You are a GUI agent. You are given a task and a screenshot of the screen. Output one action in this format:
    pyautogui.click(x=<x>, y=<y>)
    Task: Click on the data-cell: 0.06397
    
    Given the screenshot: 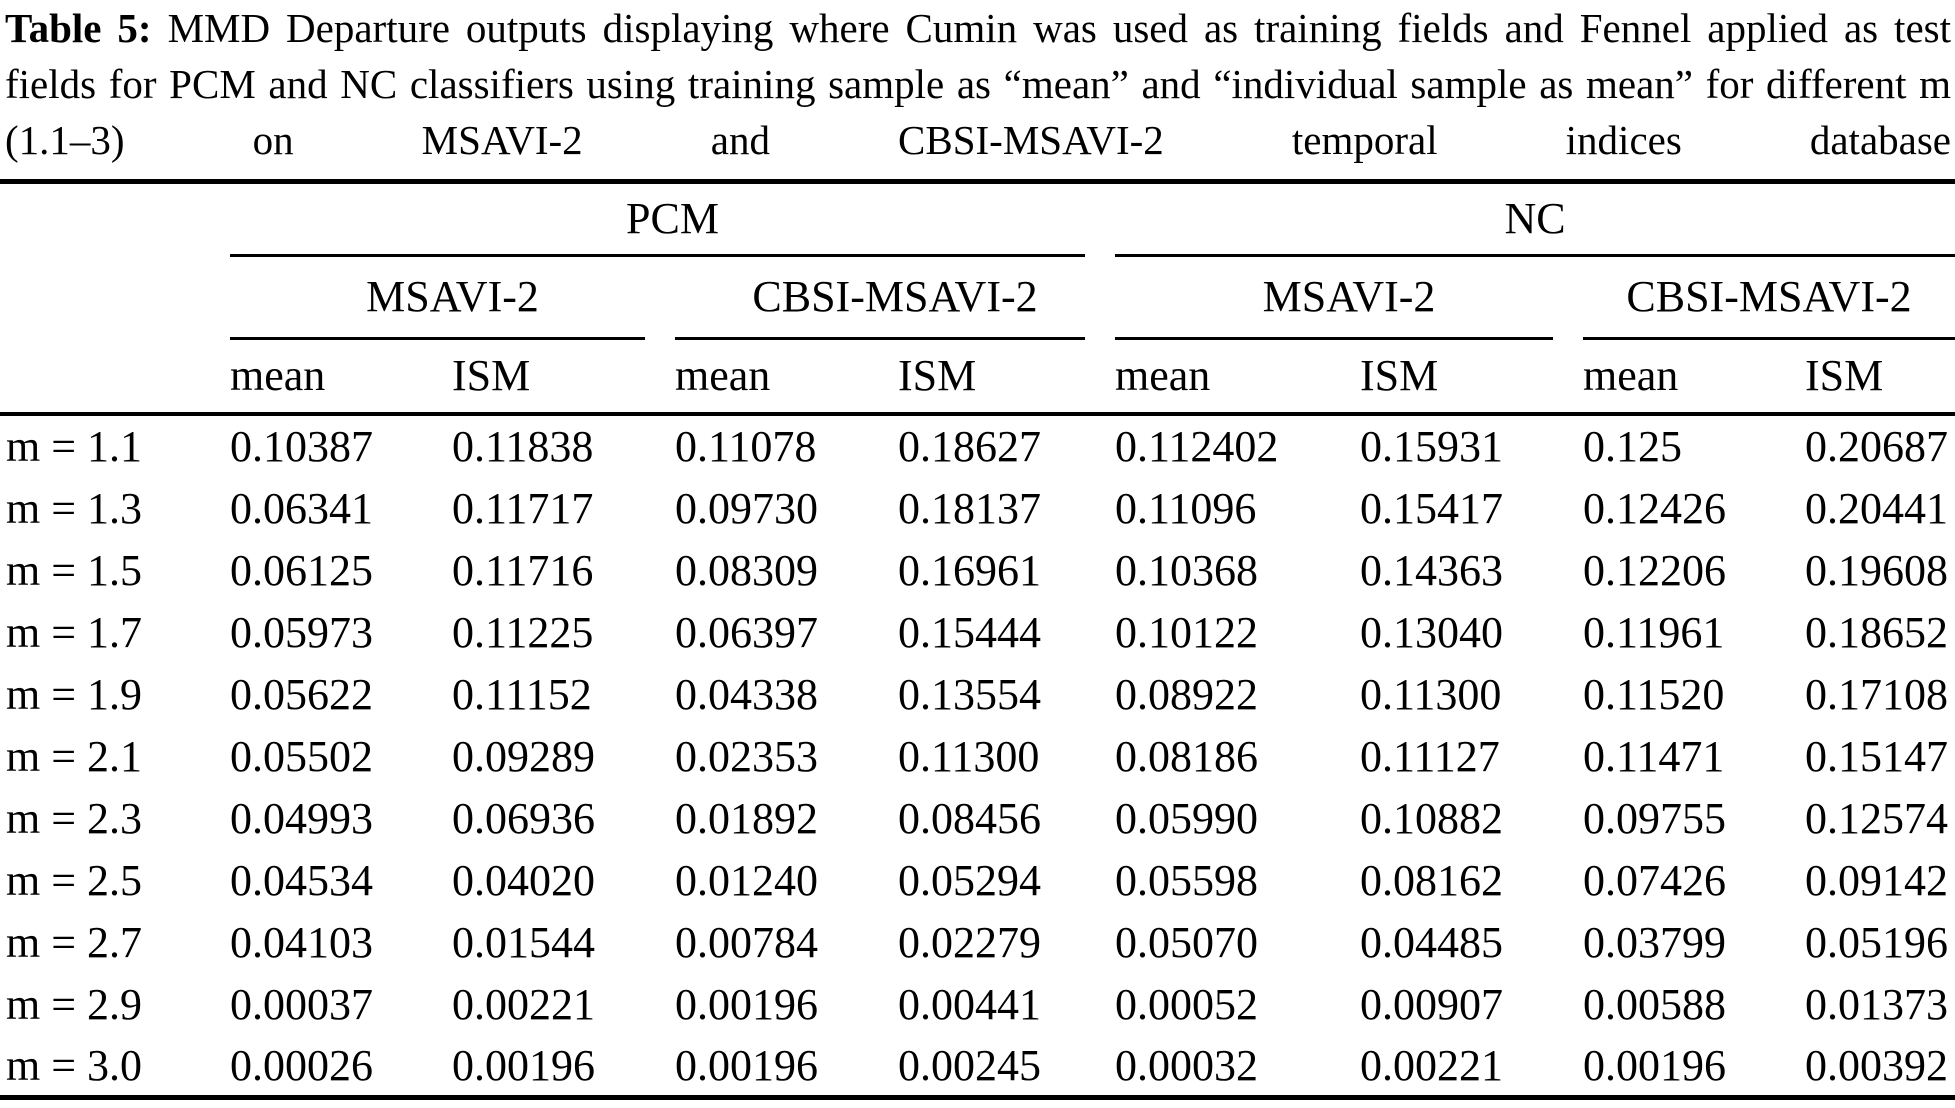 What is the action you would take?
    pyautogui.click(x=746, y=632)
    